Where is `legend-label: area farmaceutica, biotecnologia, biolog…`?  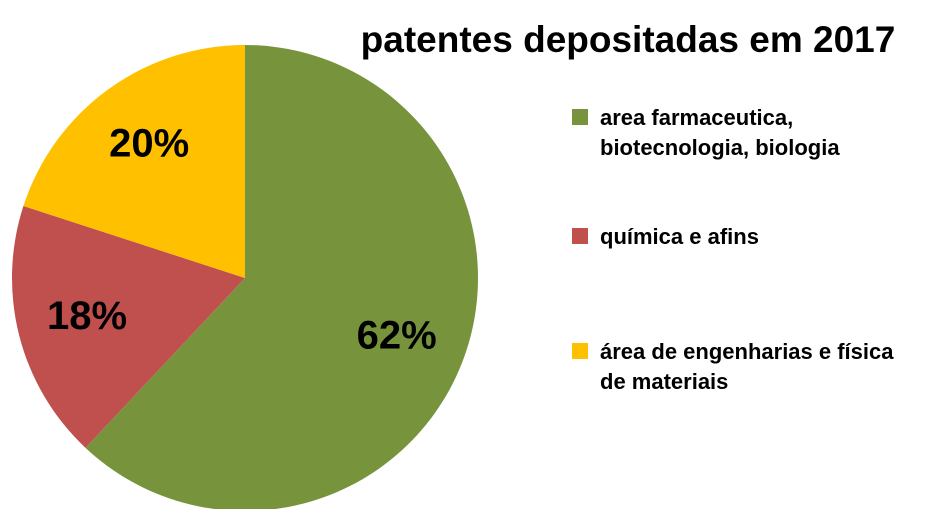 legend-label: area farmaceutica, biotecnologia, biolog… is located at coordinates (720, 132).